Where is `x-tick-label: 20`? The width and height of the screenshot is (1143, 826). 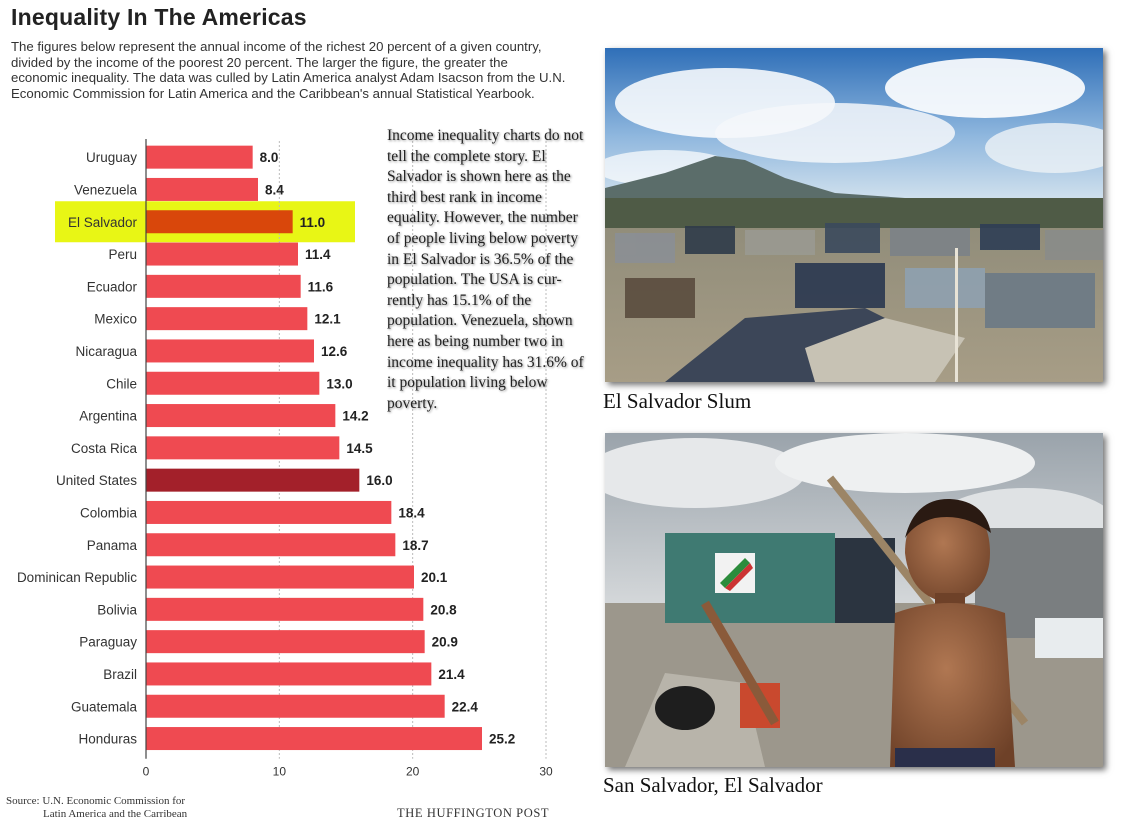
x-tick-label: 20 is located at coordinates (413, 772).